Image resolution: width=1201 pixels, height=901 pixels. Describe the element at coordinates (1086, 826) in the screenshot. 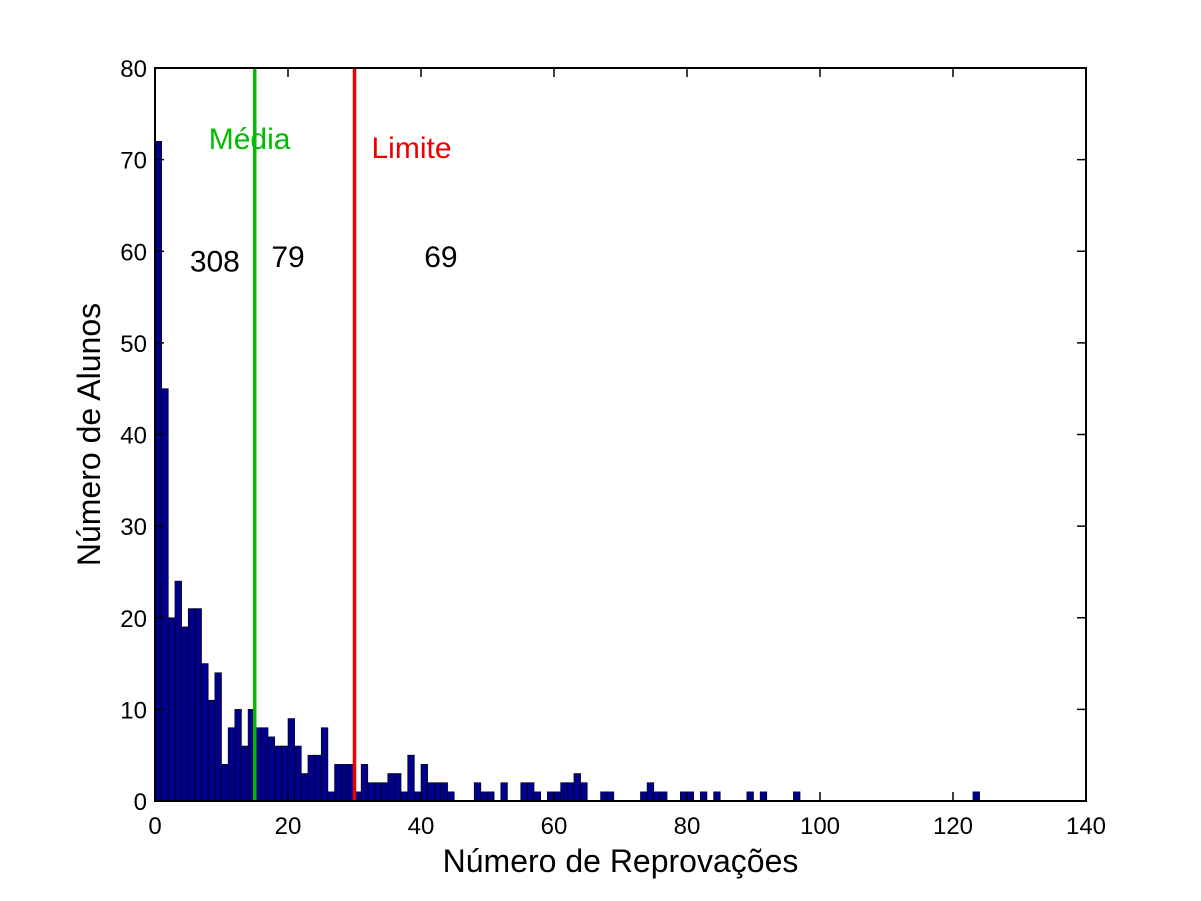

I see `x-tick-label: 140` at that location.